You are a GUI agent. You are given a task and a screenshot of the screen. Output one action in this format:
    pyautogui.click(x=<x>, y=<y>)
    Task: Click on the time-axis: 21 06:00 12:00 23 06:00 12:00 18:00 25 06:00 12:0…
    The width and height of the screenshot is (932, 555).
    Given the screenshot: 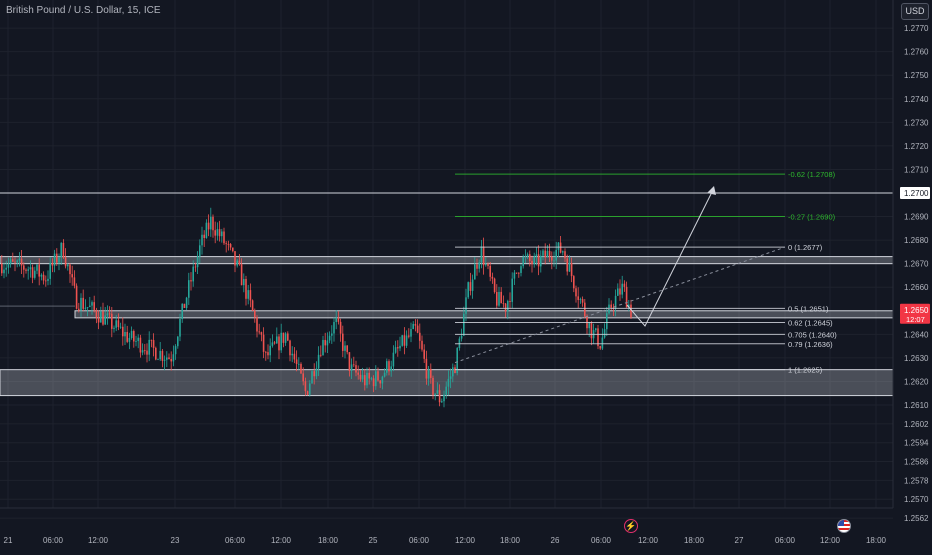 What is the action you would take?
    pyautogui.click(x=446, y=526)
    